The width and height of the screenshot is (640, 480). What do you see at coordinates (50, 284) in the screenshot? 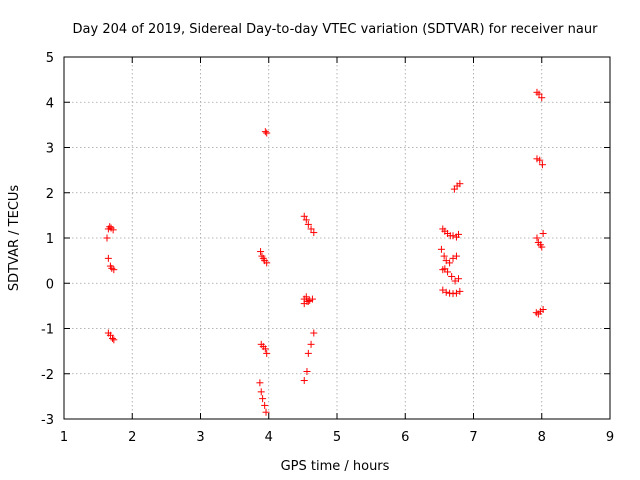
I see `y-tick-label: 0` at bounding box center [50, 284].